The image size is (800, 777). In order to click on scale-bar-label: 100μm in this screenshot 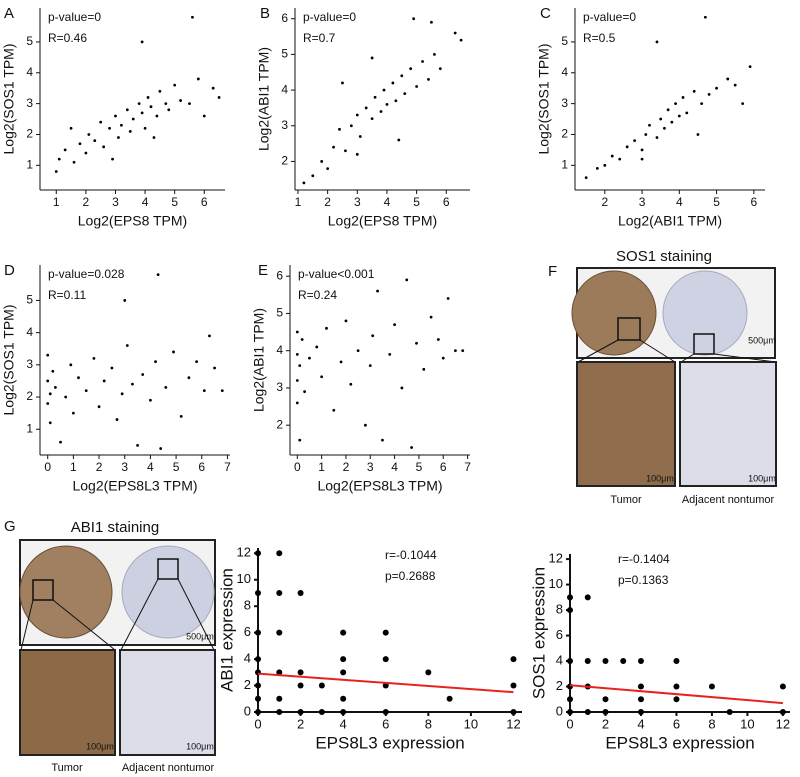, I will do `click(660, 478)`.